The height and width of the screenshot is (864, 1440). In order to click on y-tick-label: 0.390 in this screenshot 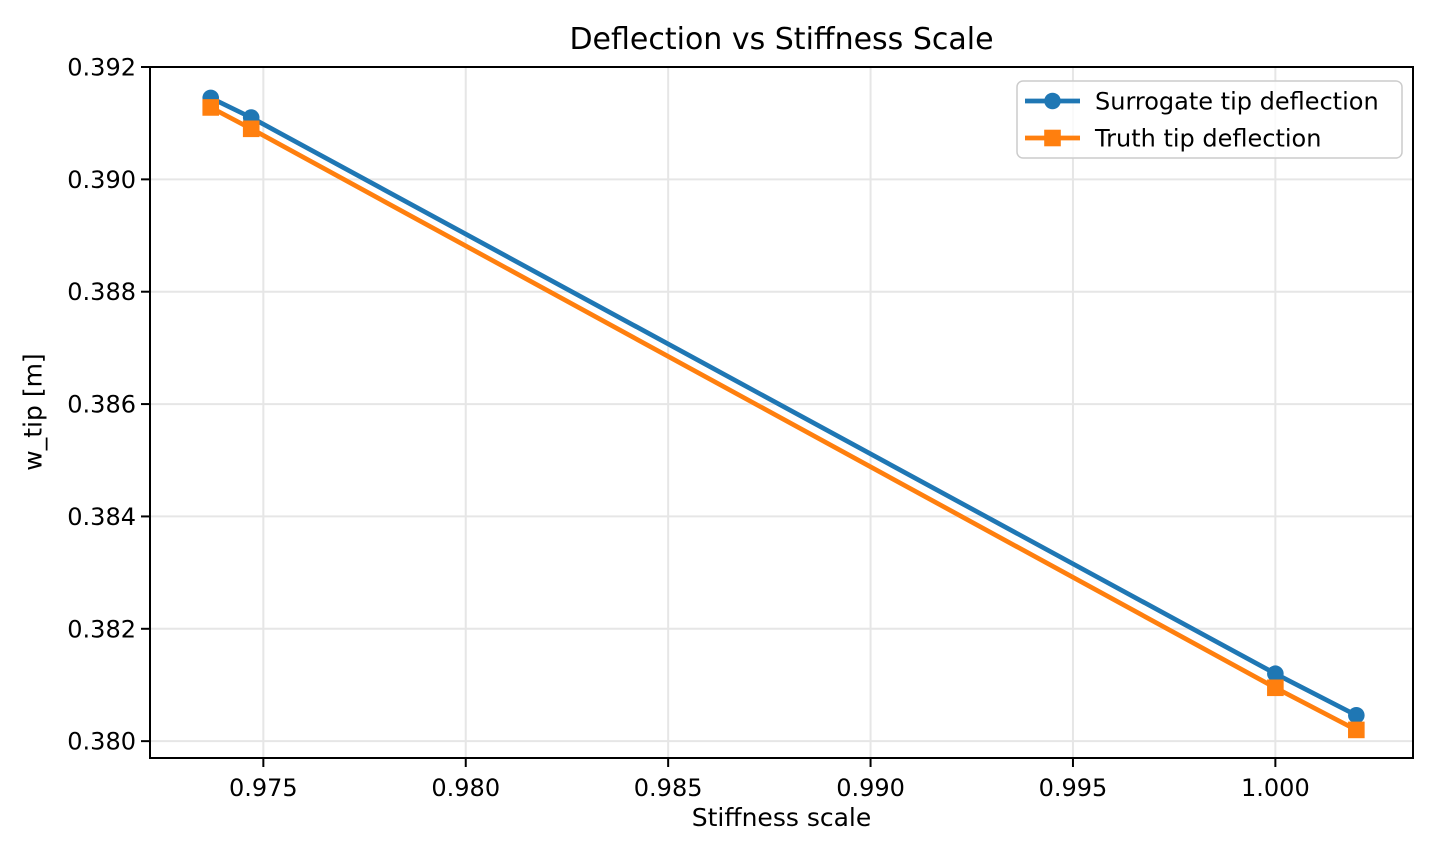, I will do `click(101, 180)`.